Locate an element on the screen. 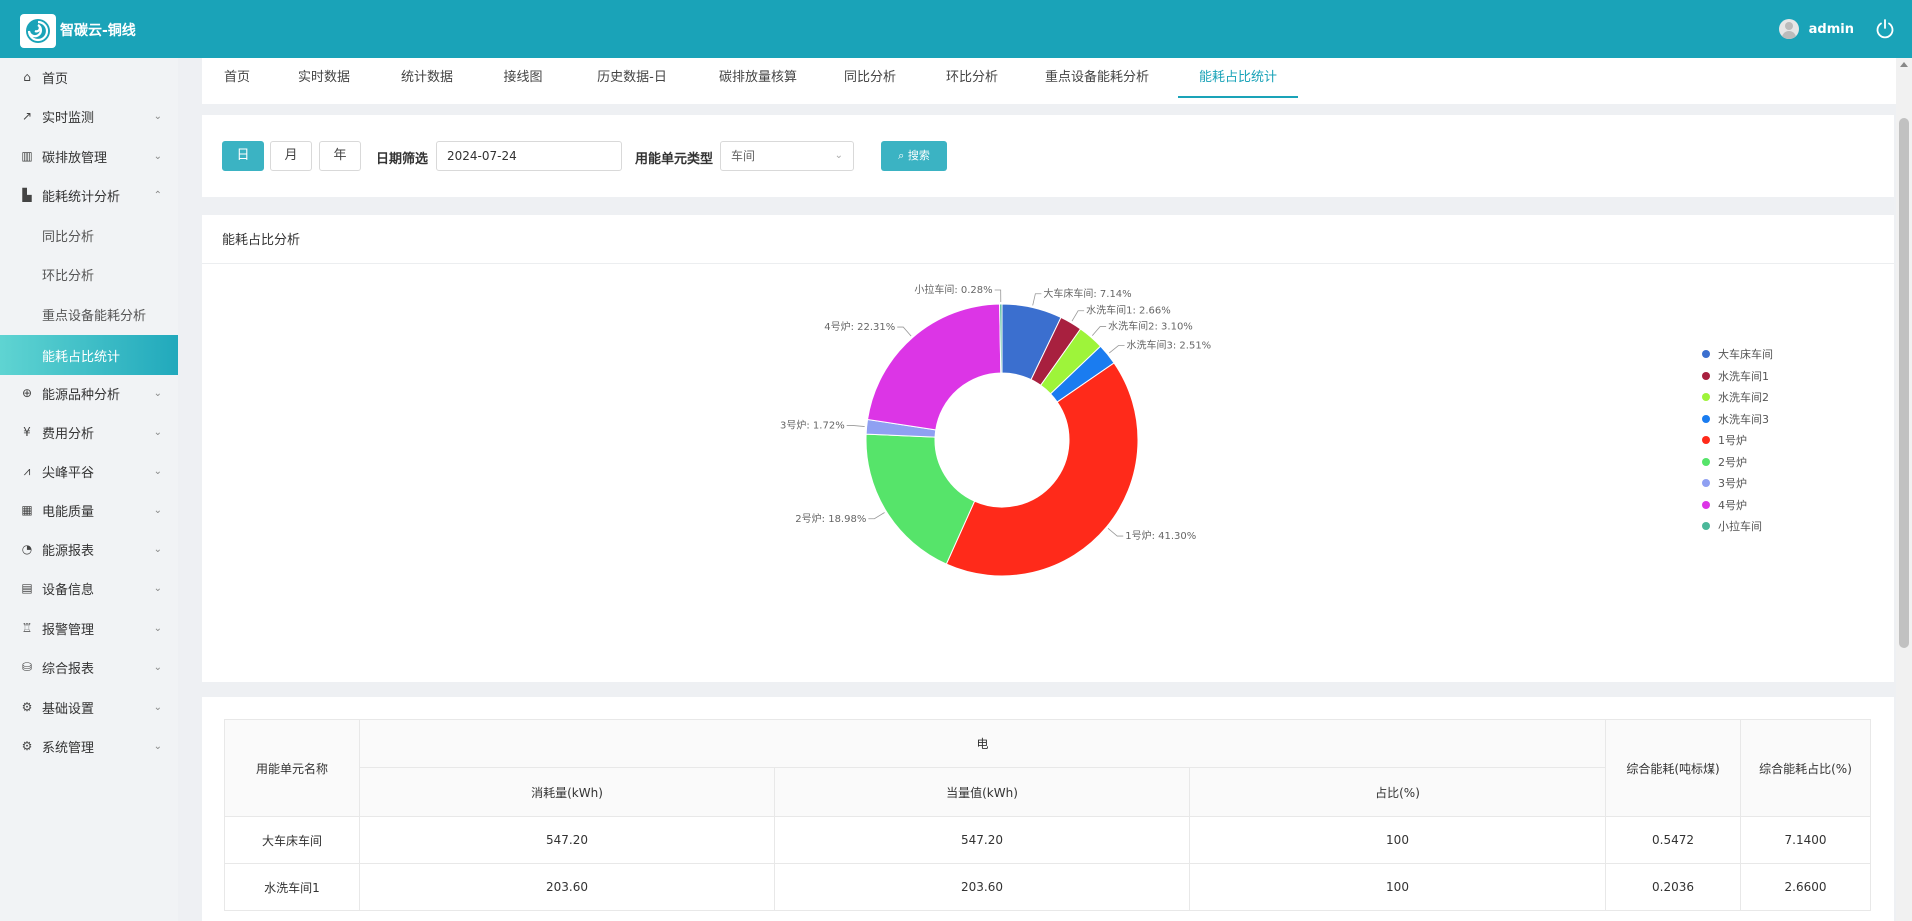 This screenshot has width=1912, height=921. tab-key-equipment: 重点设备能耗分析 is located at coordinates (1096, 77).